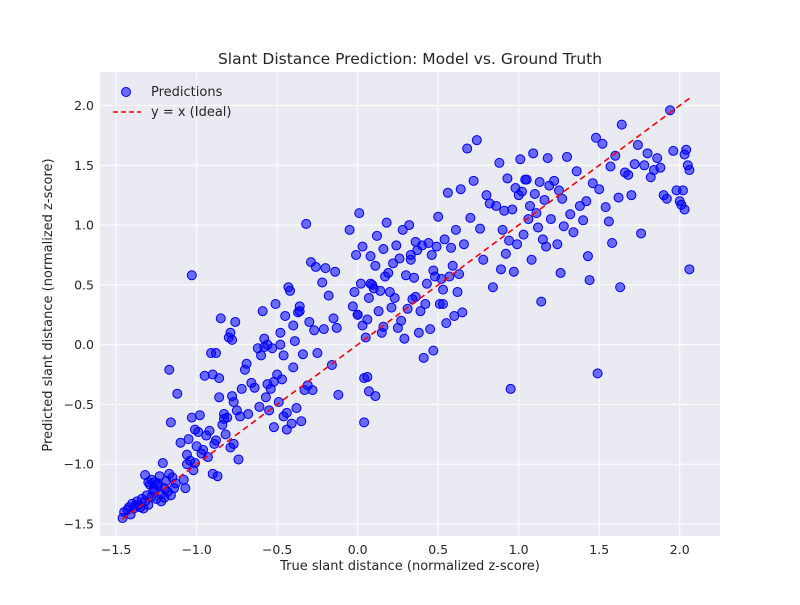 The height and width of the screenshot is (605, 800). What do you see at coordinates (84, 165) in the screenshot?
I see `y-tick-label: 1.5` at bounding box center [84, 165].